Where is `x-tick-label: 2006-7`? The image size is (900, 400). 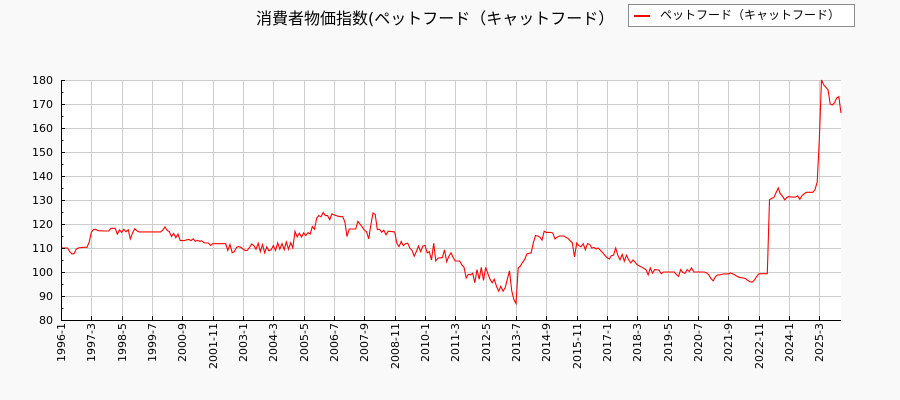
x-tick-label: 2006-7 is located at coordinates (334, 342).